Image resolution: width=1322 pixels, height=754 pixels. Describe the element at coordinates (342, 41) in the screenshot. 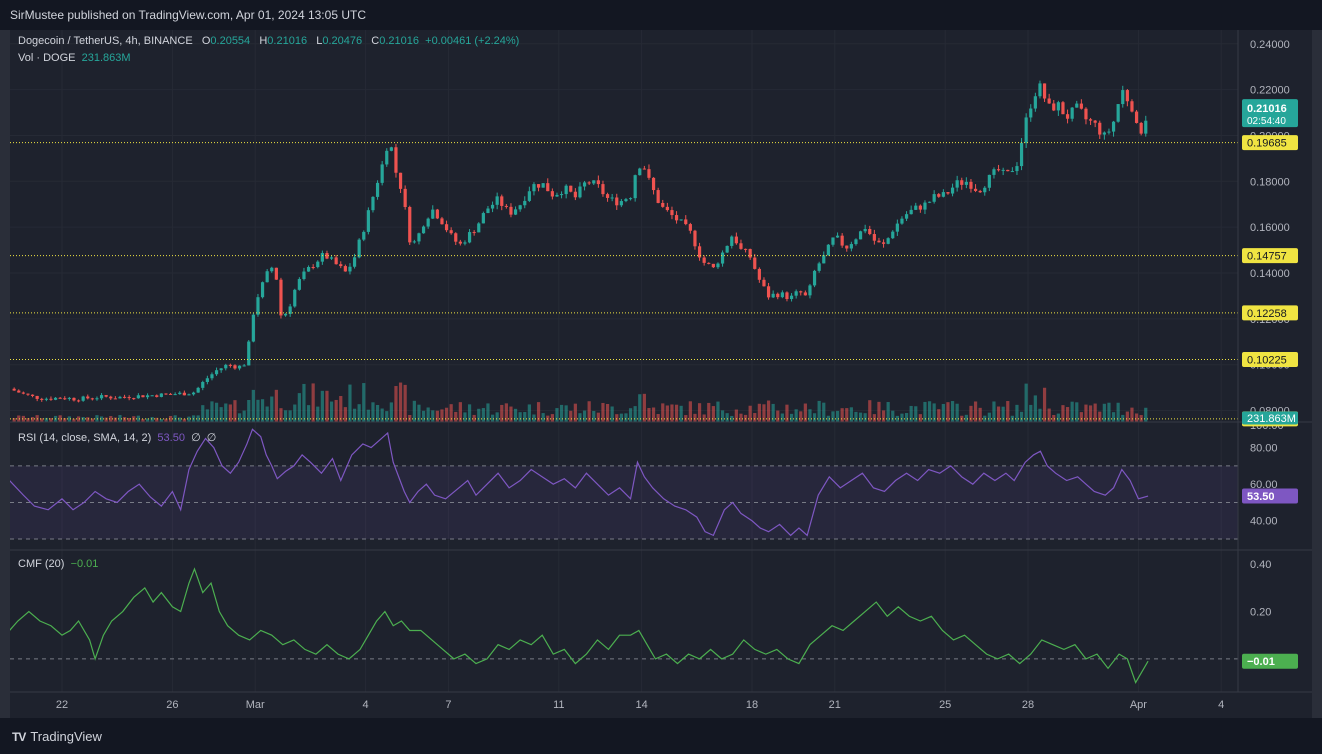

I see `low-value: 0.20476` at that location.